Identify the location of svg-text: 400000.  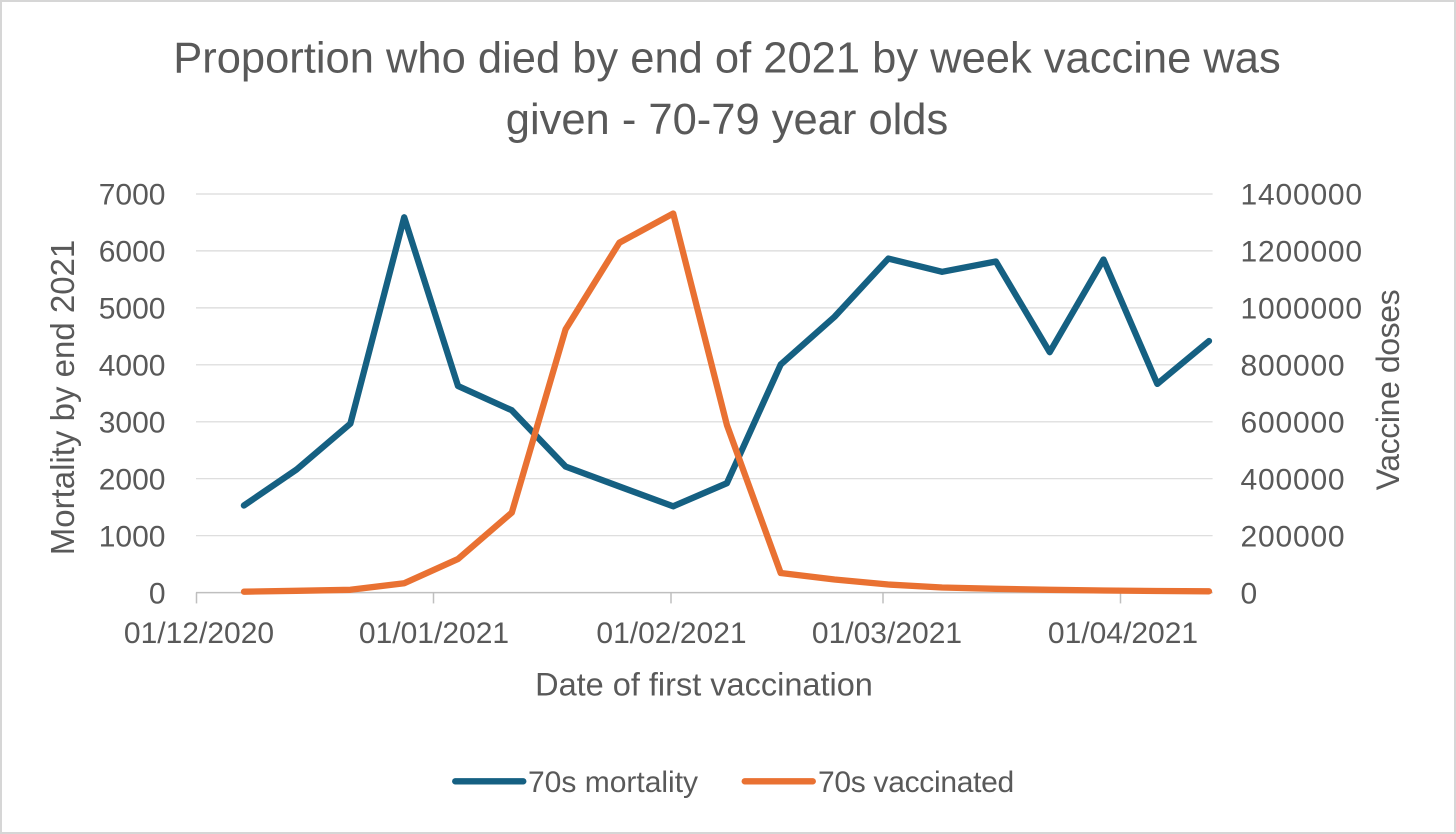
(1293, 479).